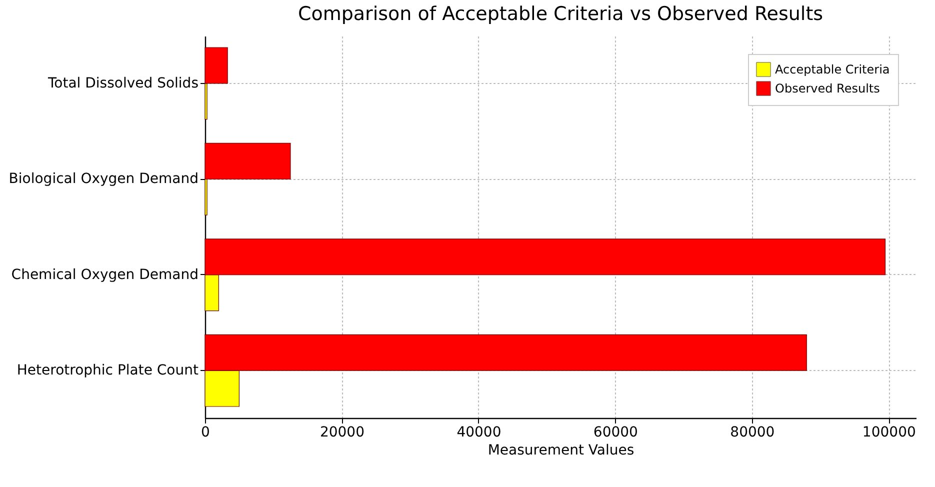  I want to click on y-tick-label: Total Dissolved Solids, so click(122, 83).